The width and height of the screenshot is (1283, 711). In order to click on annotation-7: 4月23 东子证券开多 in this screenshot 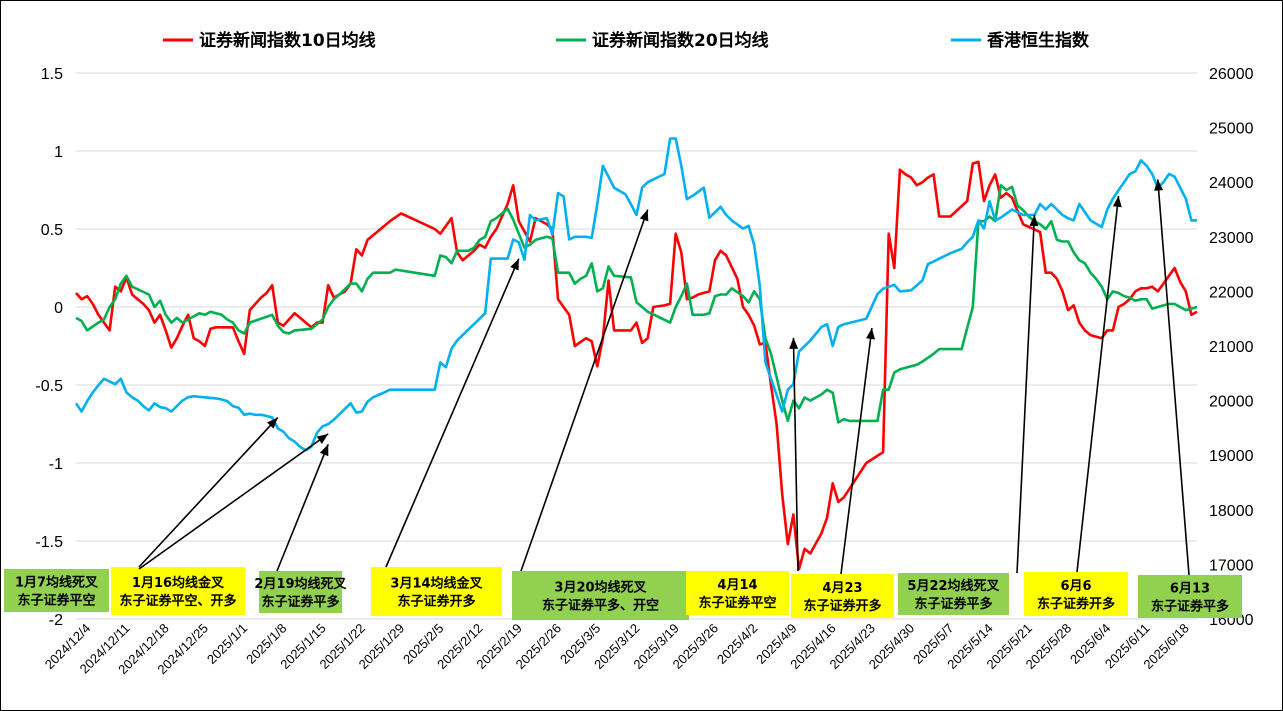, I will do `click(842, 596)`.